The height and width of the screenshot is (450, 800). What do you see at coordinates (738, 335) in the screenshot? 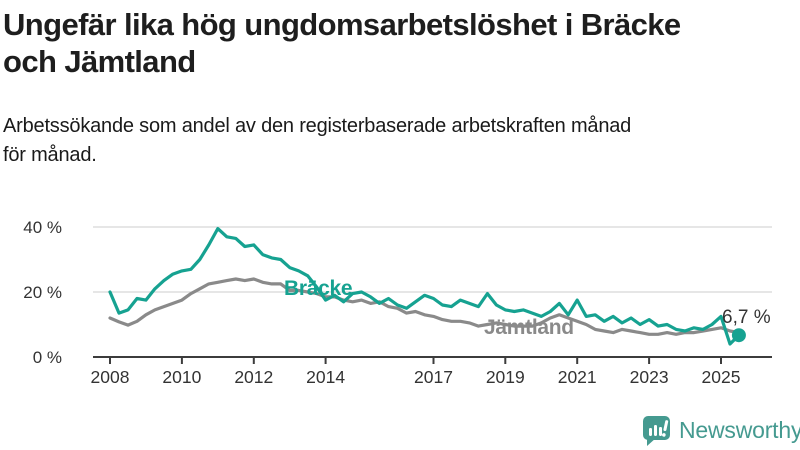
I see `end-dot` at bounding box center [738, 335].